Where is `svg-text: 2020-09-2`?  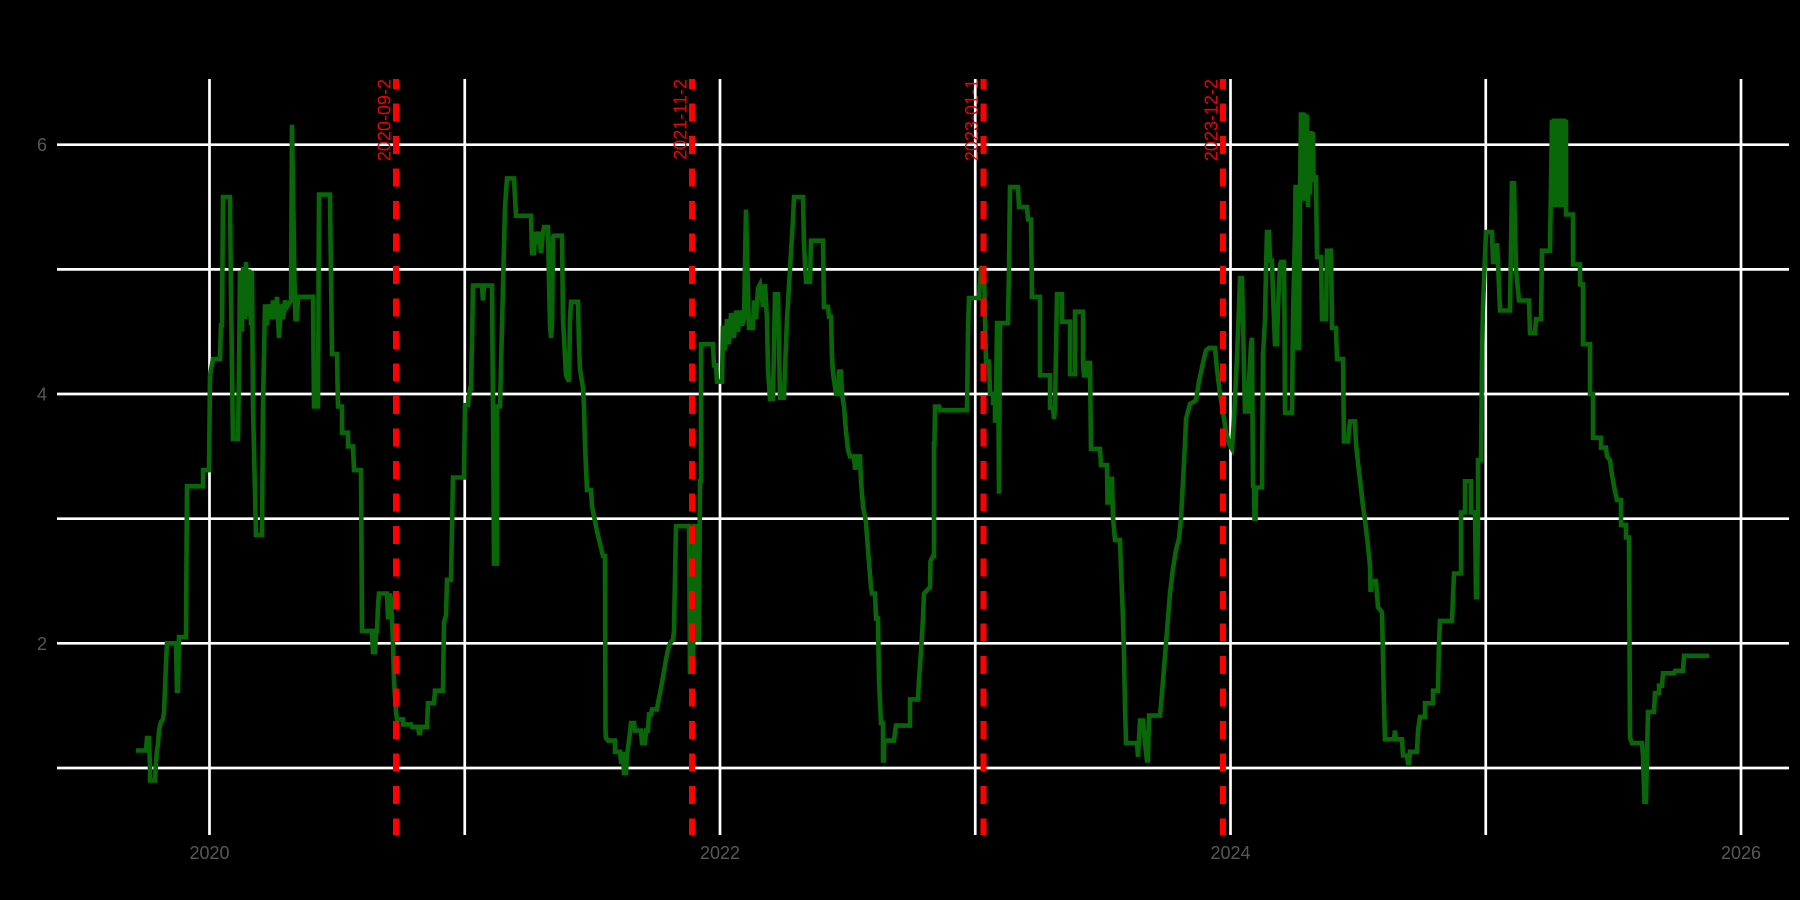
svg-text: 2020-09-2 is located at coordinates (385, 120).